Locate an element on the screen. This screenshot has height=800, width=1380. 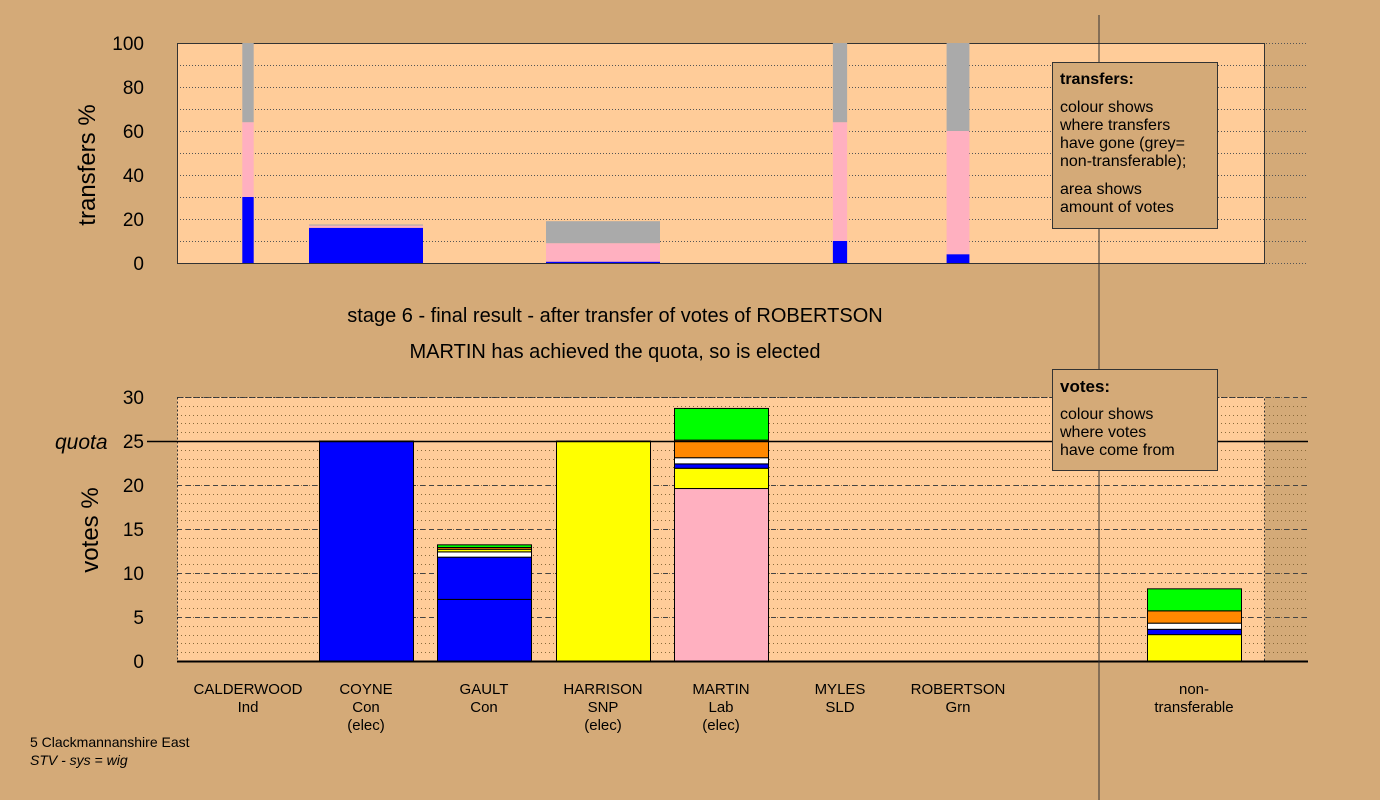
candidate-party-label: Grn is located at coordinates (957, 707).